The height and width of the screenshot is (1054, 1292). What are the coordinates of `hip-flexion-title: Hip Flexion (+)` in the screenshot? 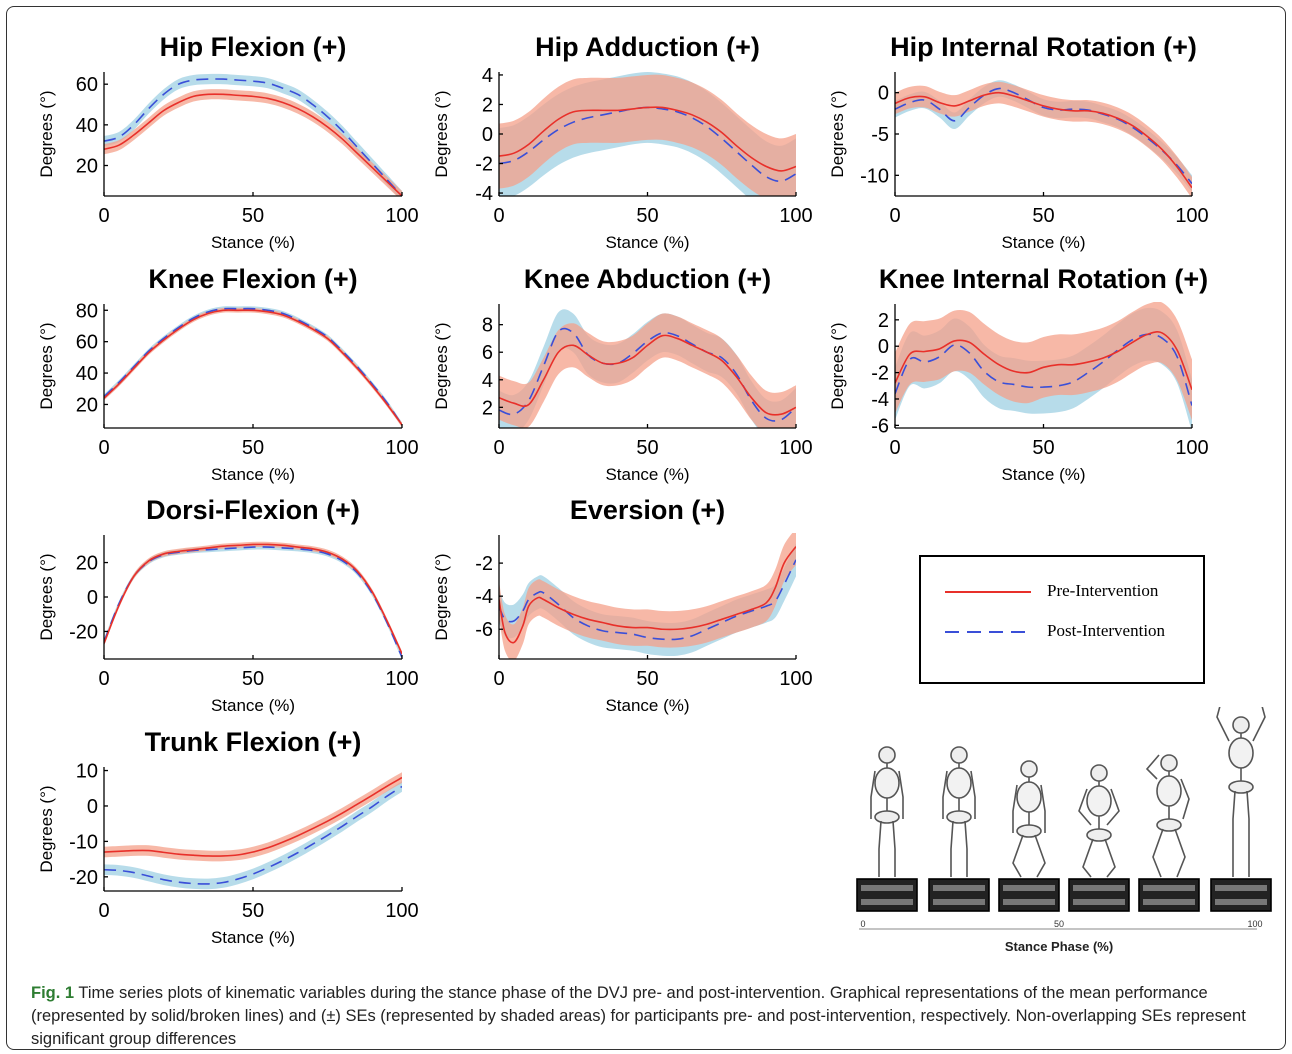 It's located at (253, 47).